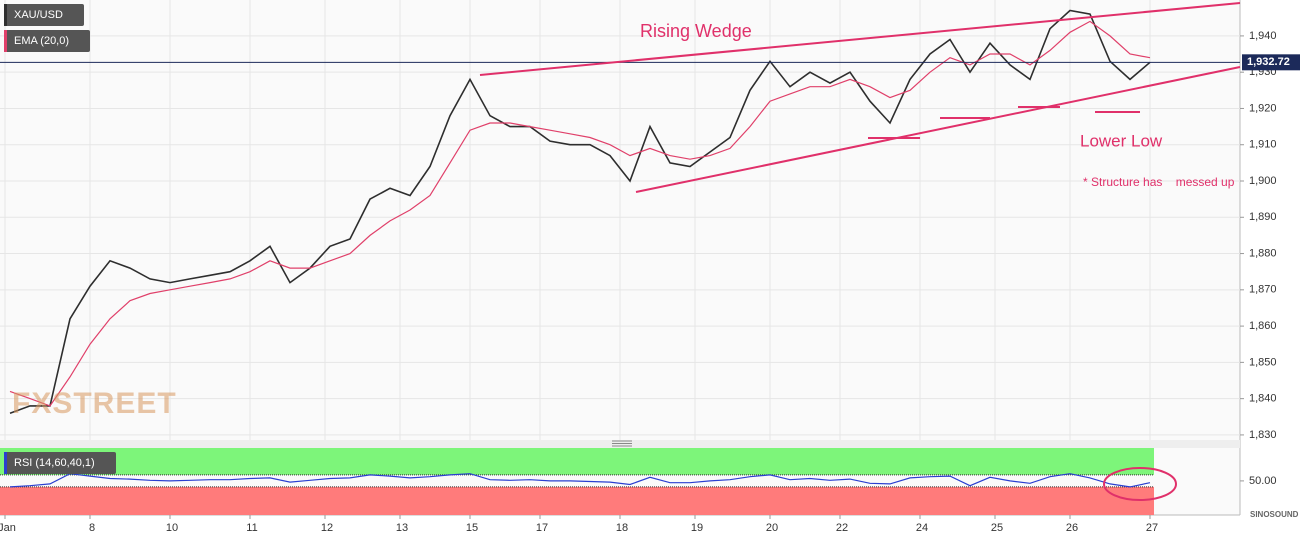 The image size is (1315, 541). I want to click on x-tick-label: 27, so click(1152, 528).